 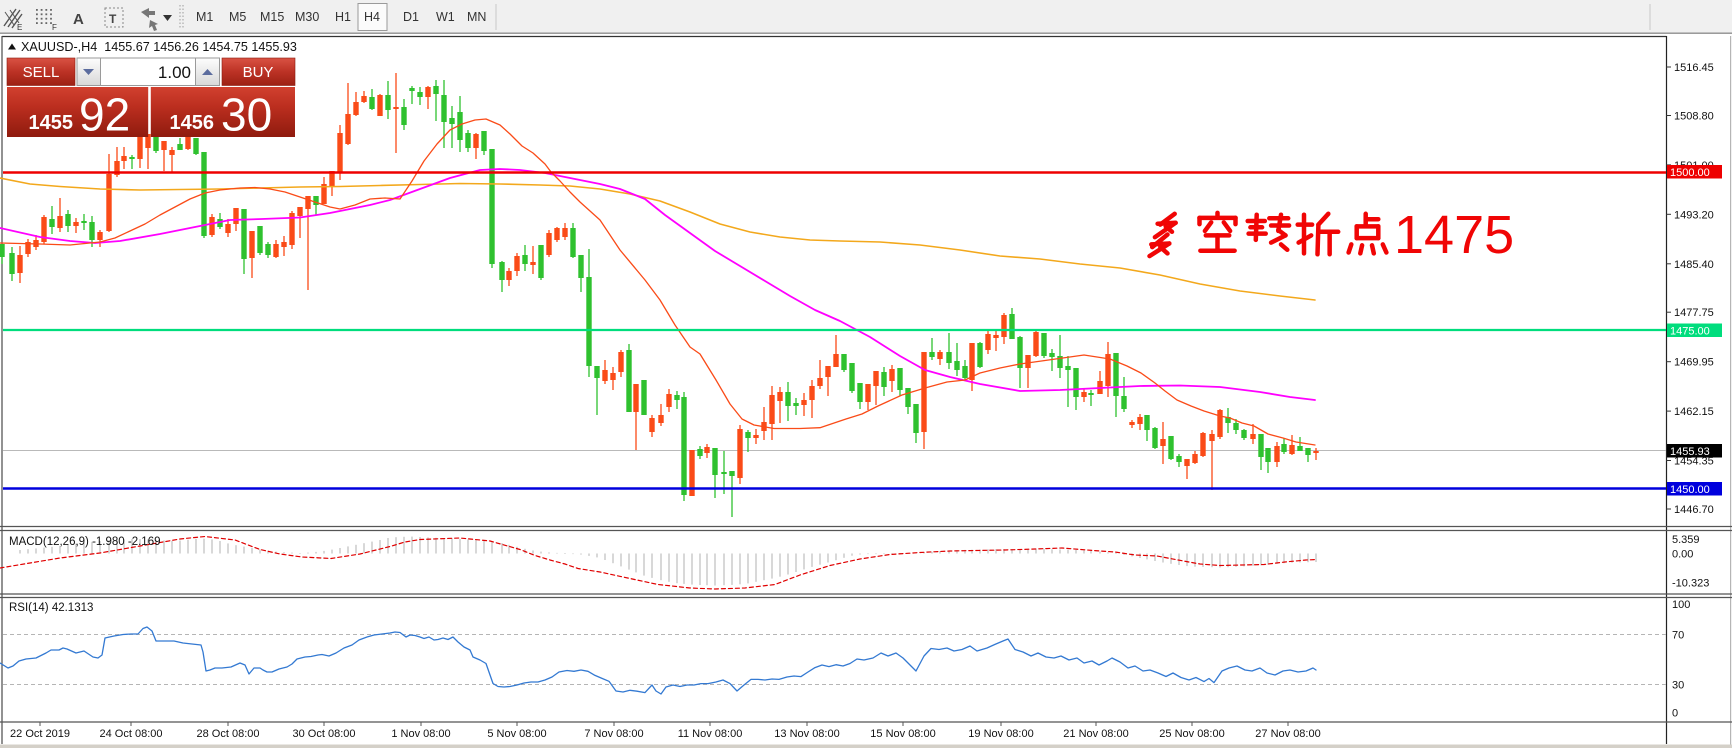 I want to click on svg-text: H4, so click(x=372, y=17).